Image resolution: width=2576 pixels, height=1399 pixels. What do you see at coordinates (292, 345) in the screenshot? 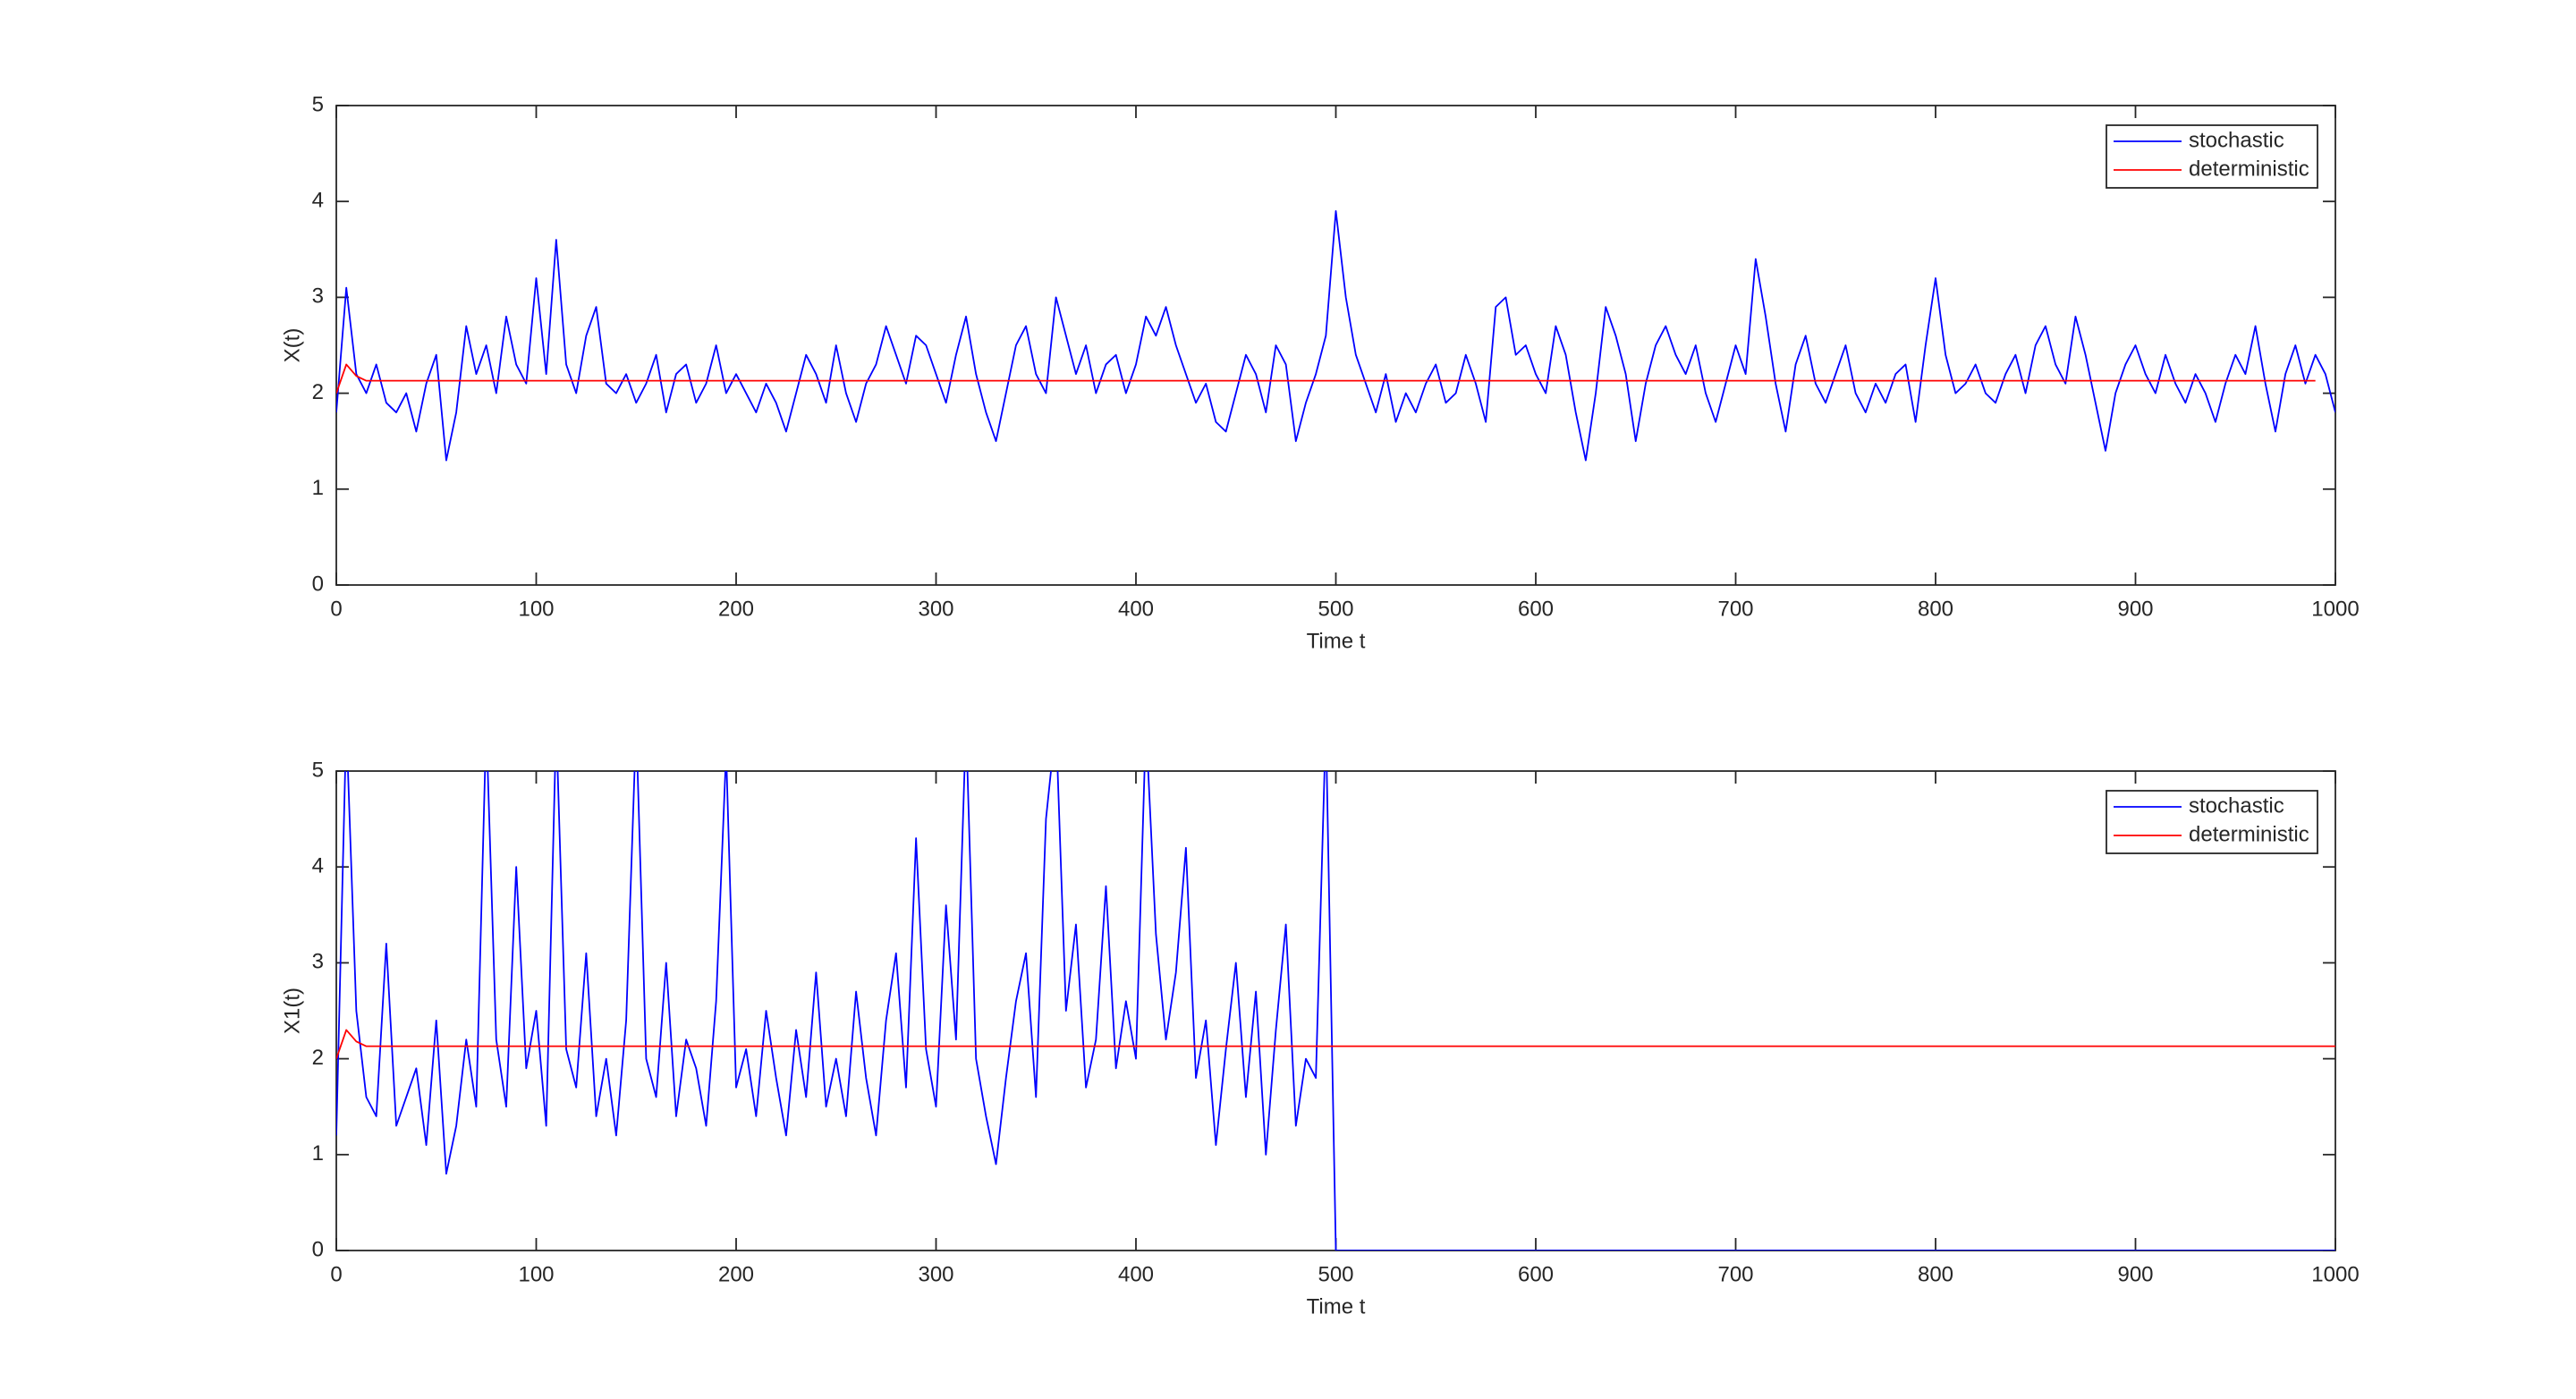
I see `y-axis-label: X(t)` at bounding box center [292, 345].